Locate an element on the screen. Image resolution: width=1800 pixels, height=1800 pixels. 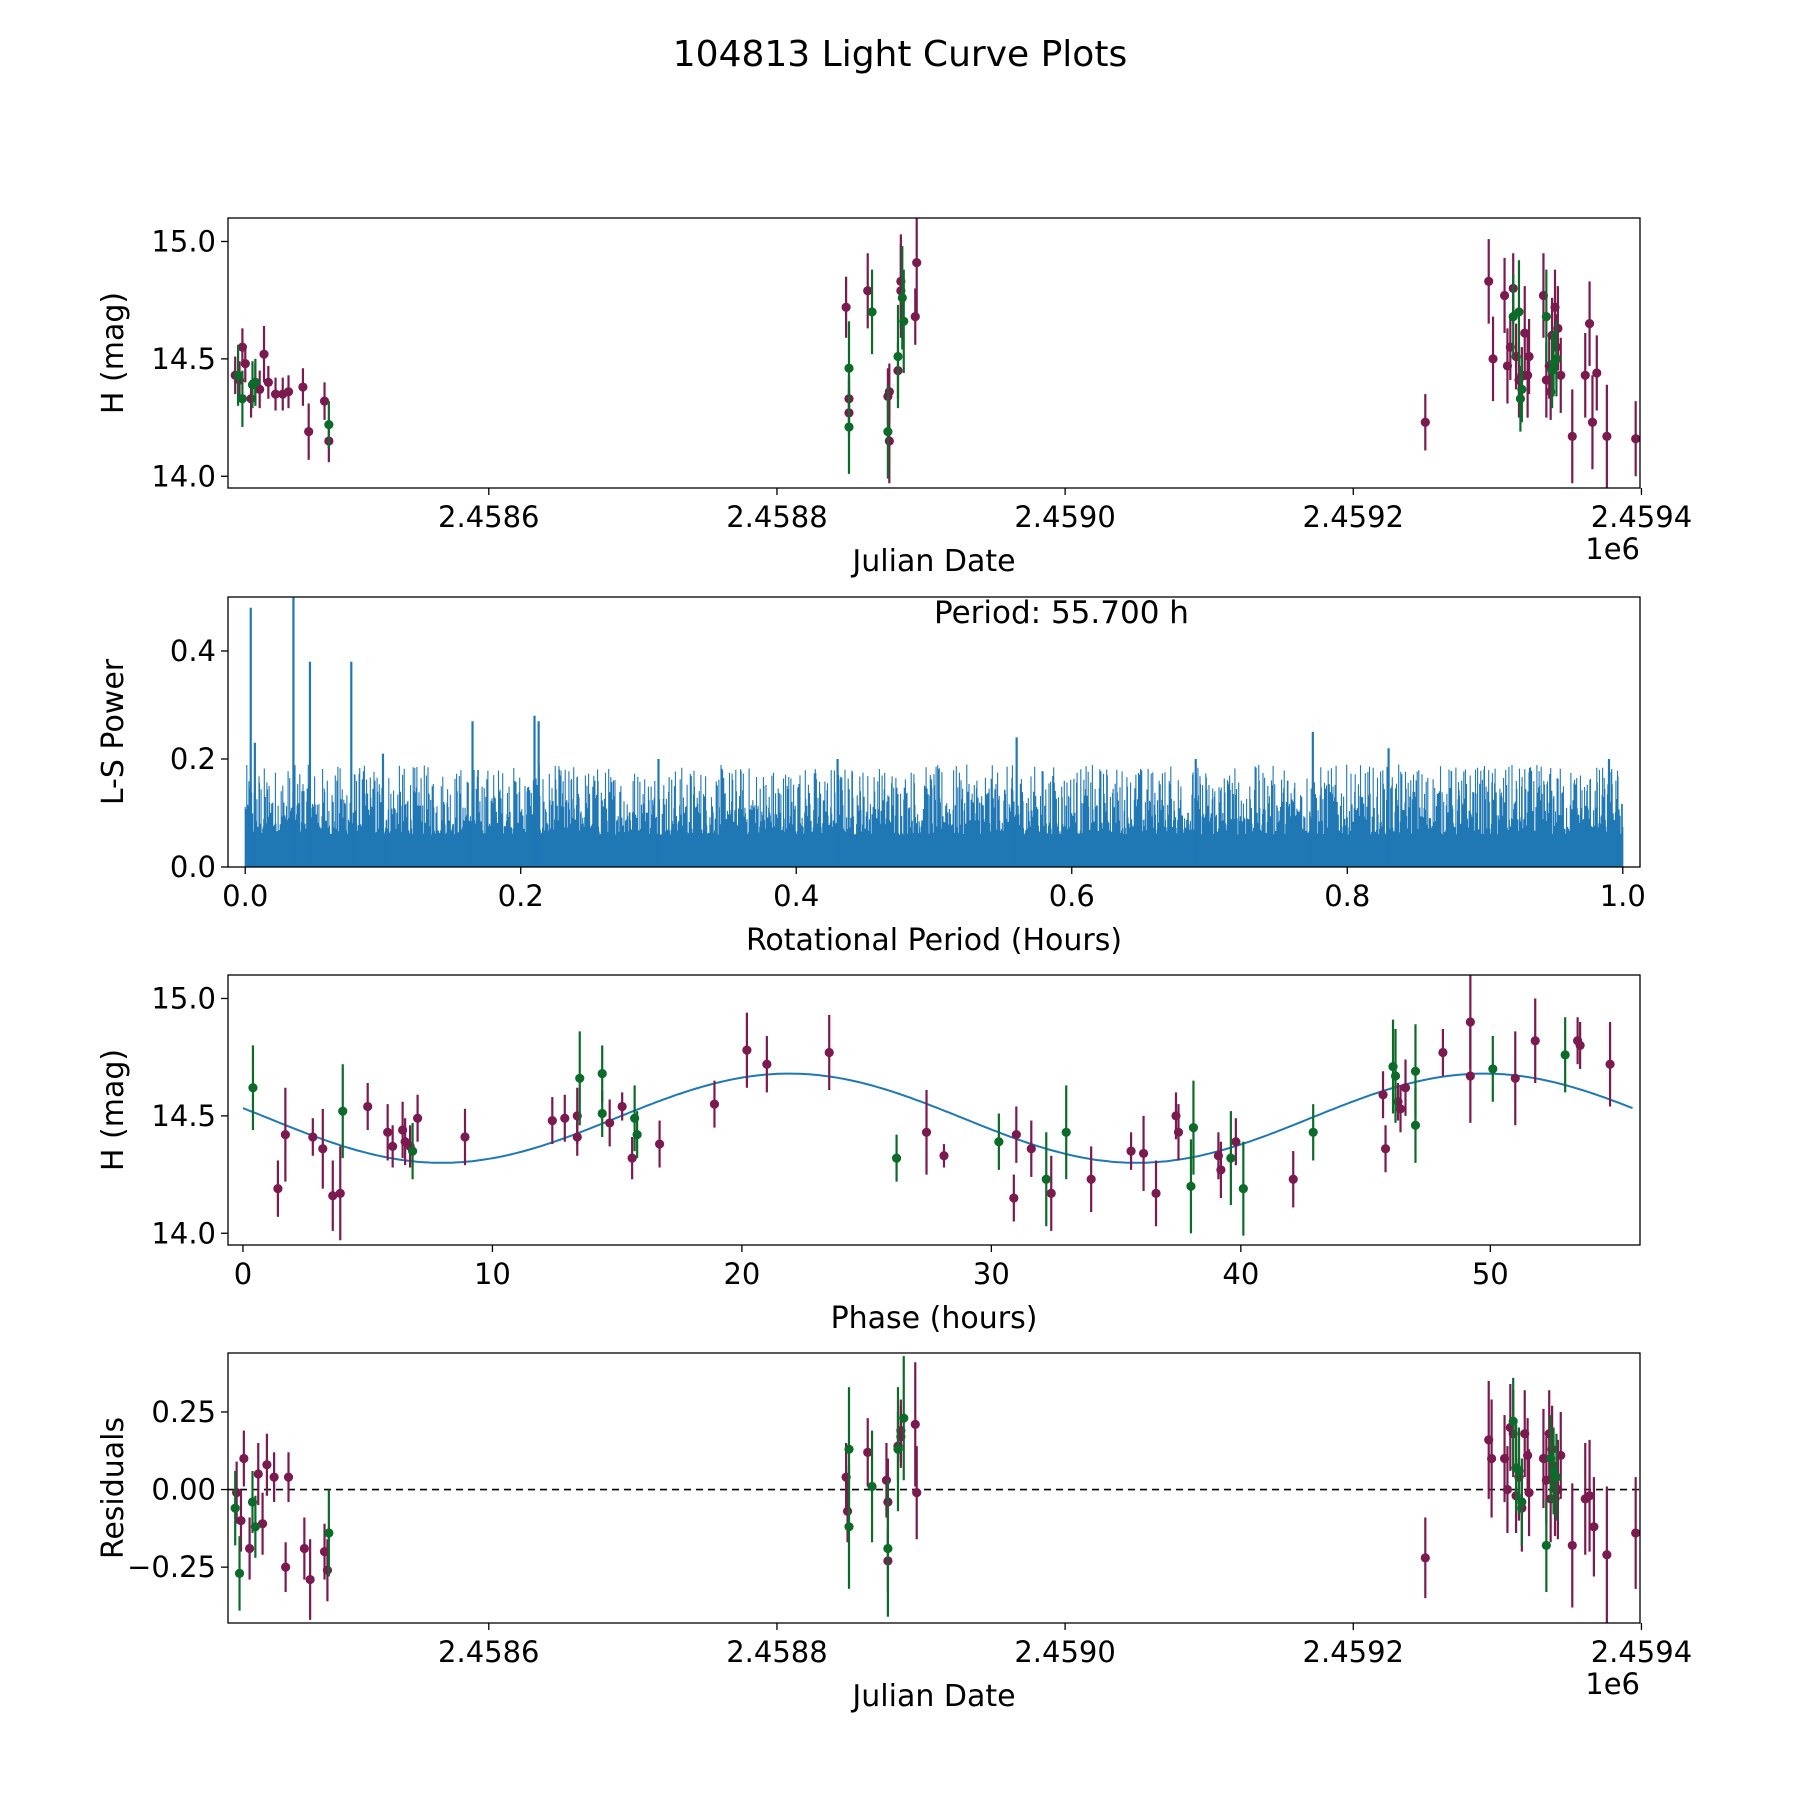
periodogram-axes: 0.0 0.2 0.4 0.6 0.8 1.0 0.0 0.2 0.4 is located at coordinates (908, 773).